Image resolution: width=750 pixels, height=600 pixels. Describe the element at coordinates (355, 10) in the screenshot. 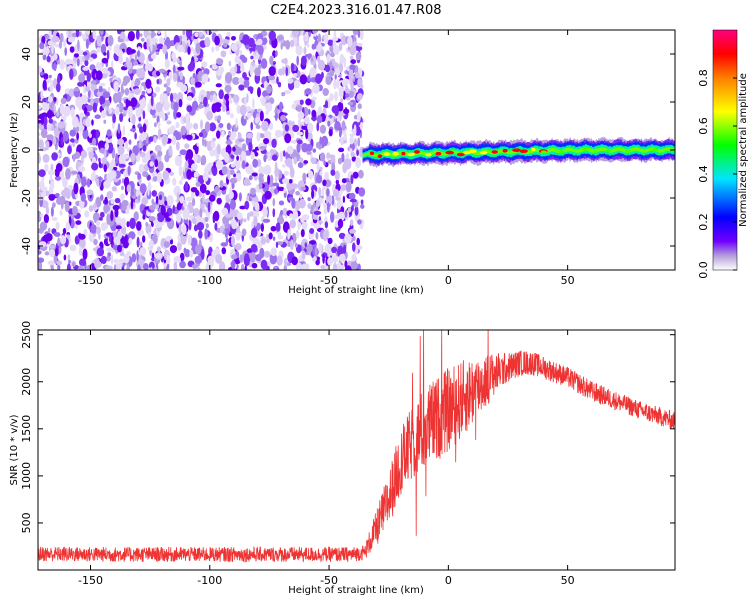

I see `figure-title: C2E4.2023.316.01.47.R08` at that location.